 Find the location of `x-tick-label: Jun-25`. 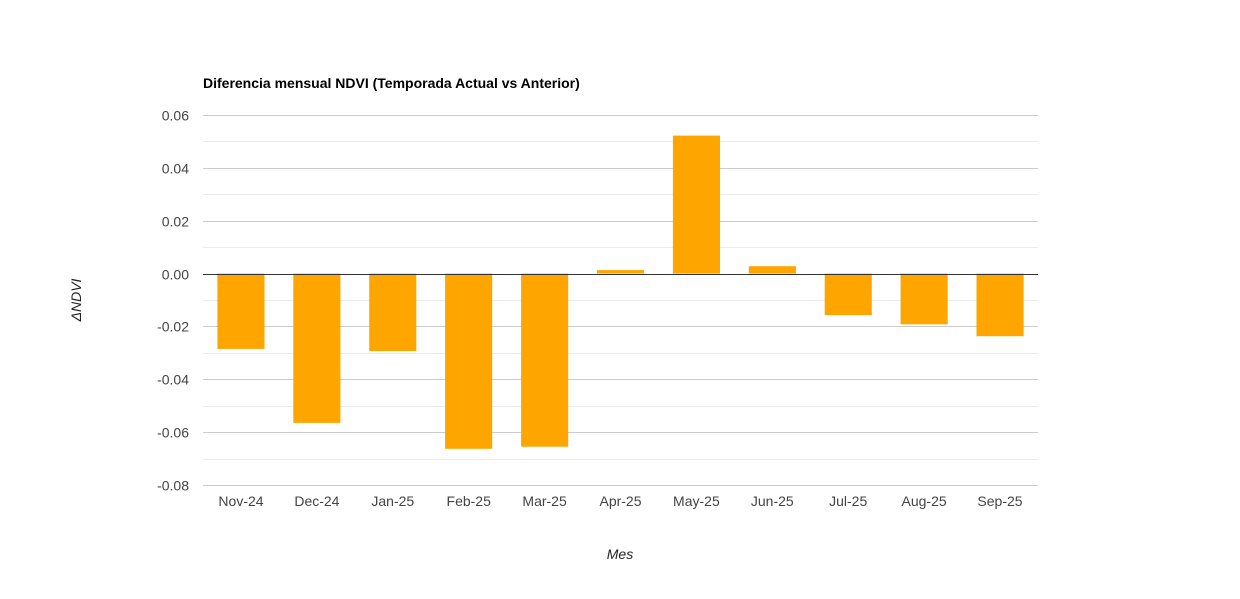

x-tick-label: Jun-25 is located at coordinates (772, 501).